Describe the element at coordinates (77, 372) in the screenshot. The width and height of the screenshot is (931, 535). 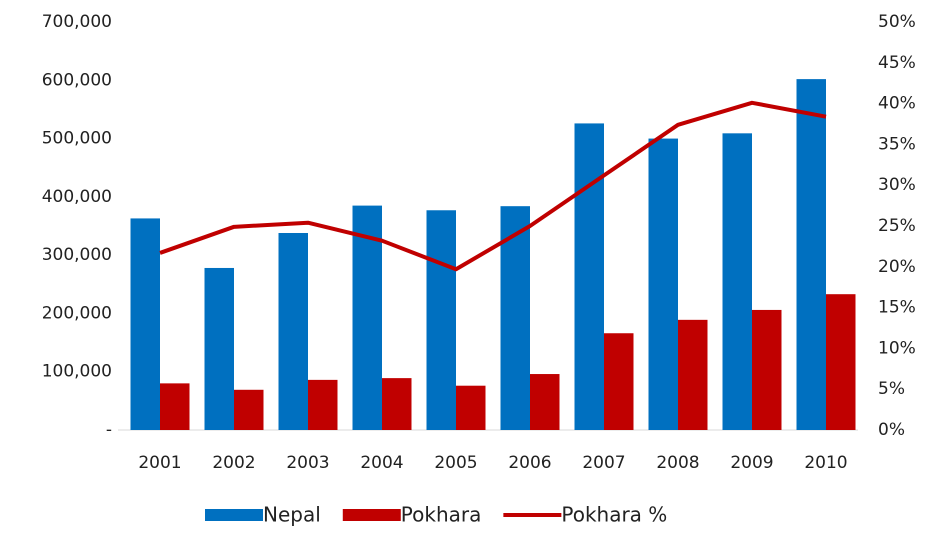
I see `y-tick-label: 100,000` at that location.